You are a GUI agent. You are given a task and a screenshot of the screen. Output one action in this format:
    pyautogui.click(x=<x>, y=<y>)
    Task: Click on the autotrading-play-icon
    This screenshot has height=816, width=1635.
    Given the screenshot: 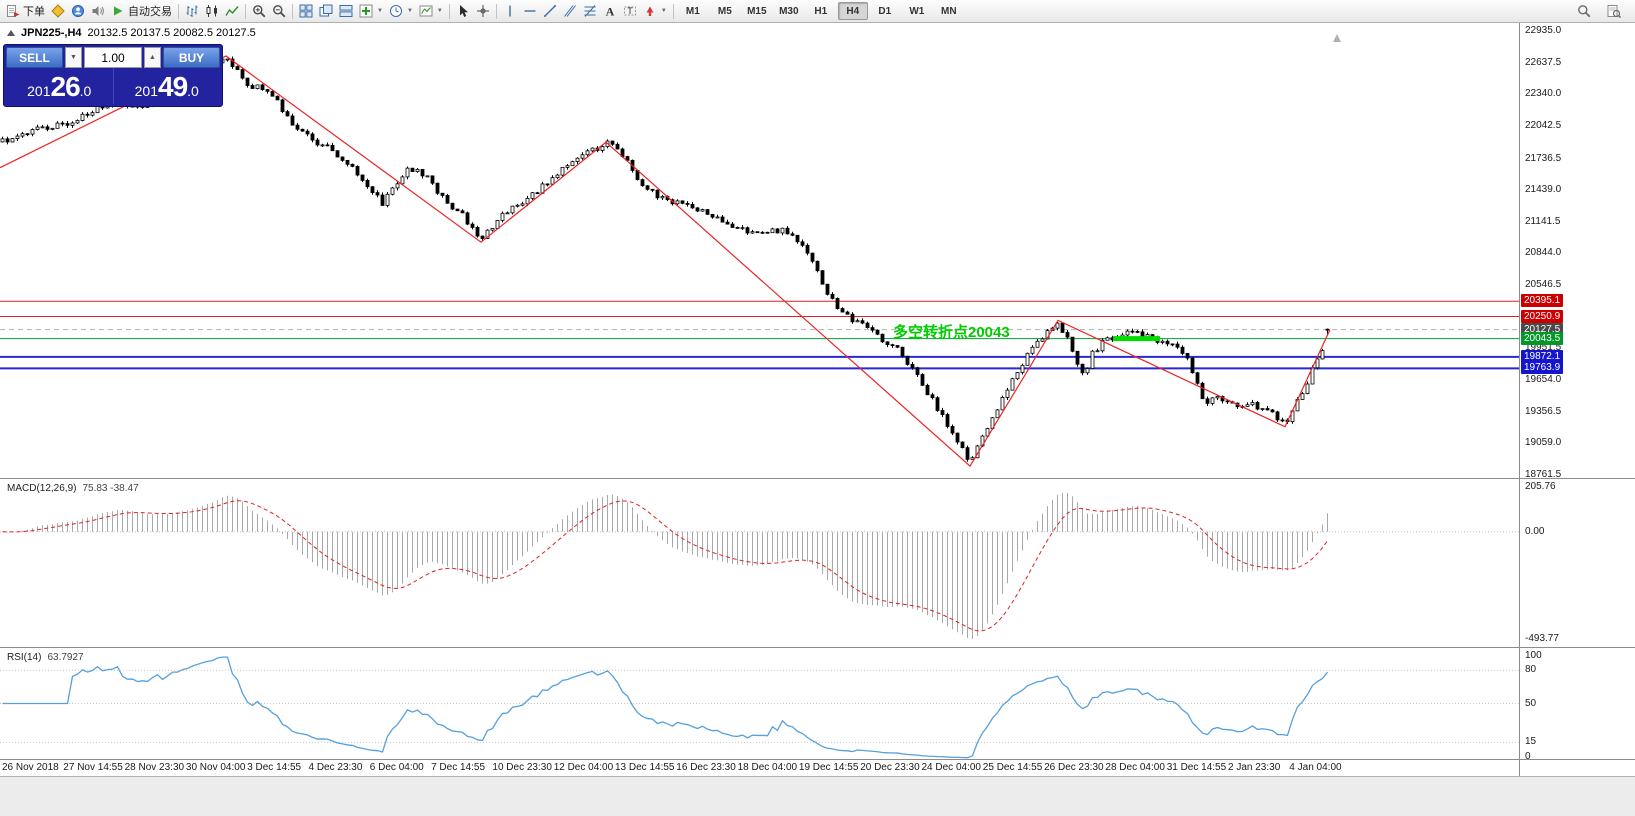 What is the action you would take?
    pyautogui.click(x=118, y=11)
    